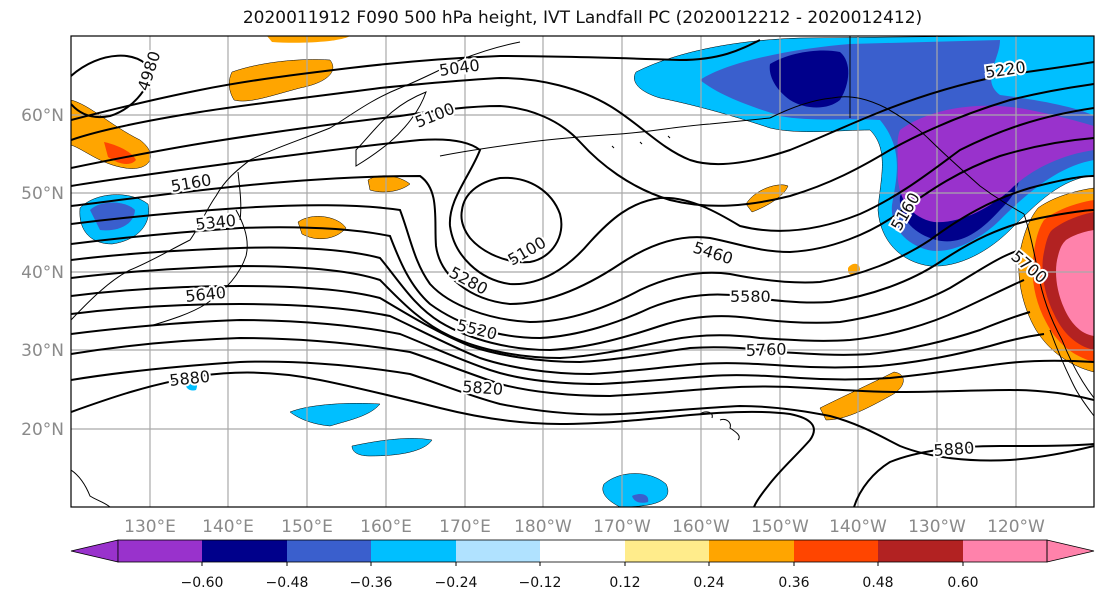  I want to click on aleutians, so click(605, 137).